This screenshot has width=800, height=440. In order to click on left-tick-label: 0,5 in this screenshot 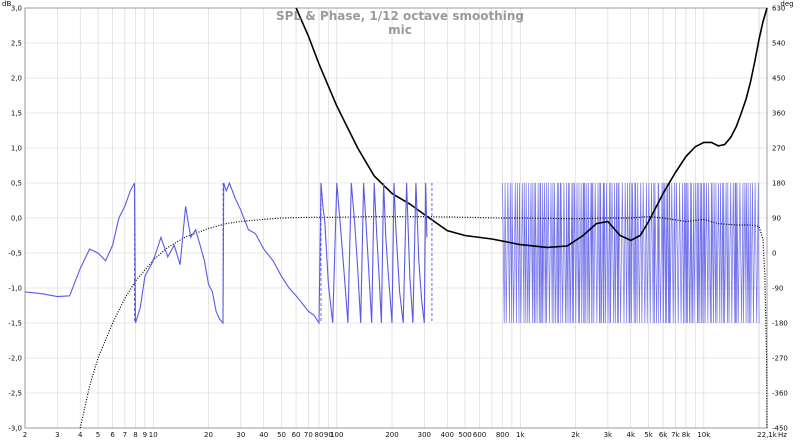, I will do `click(16, 184)`.